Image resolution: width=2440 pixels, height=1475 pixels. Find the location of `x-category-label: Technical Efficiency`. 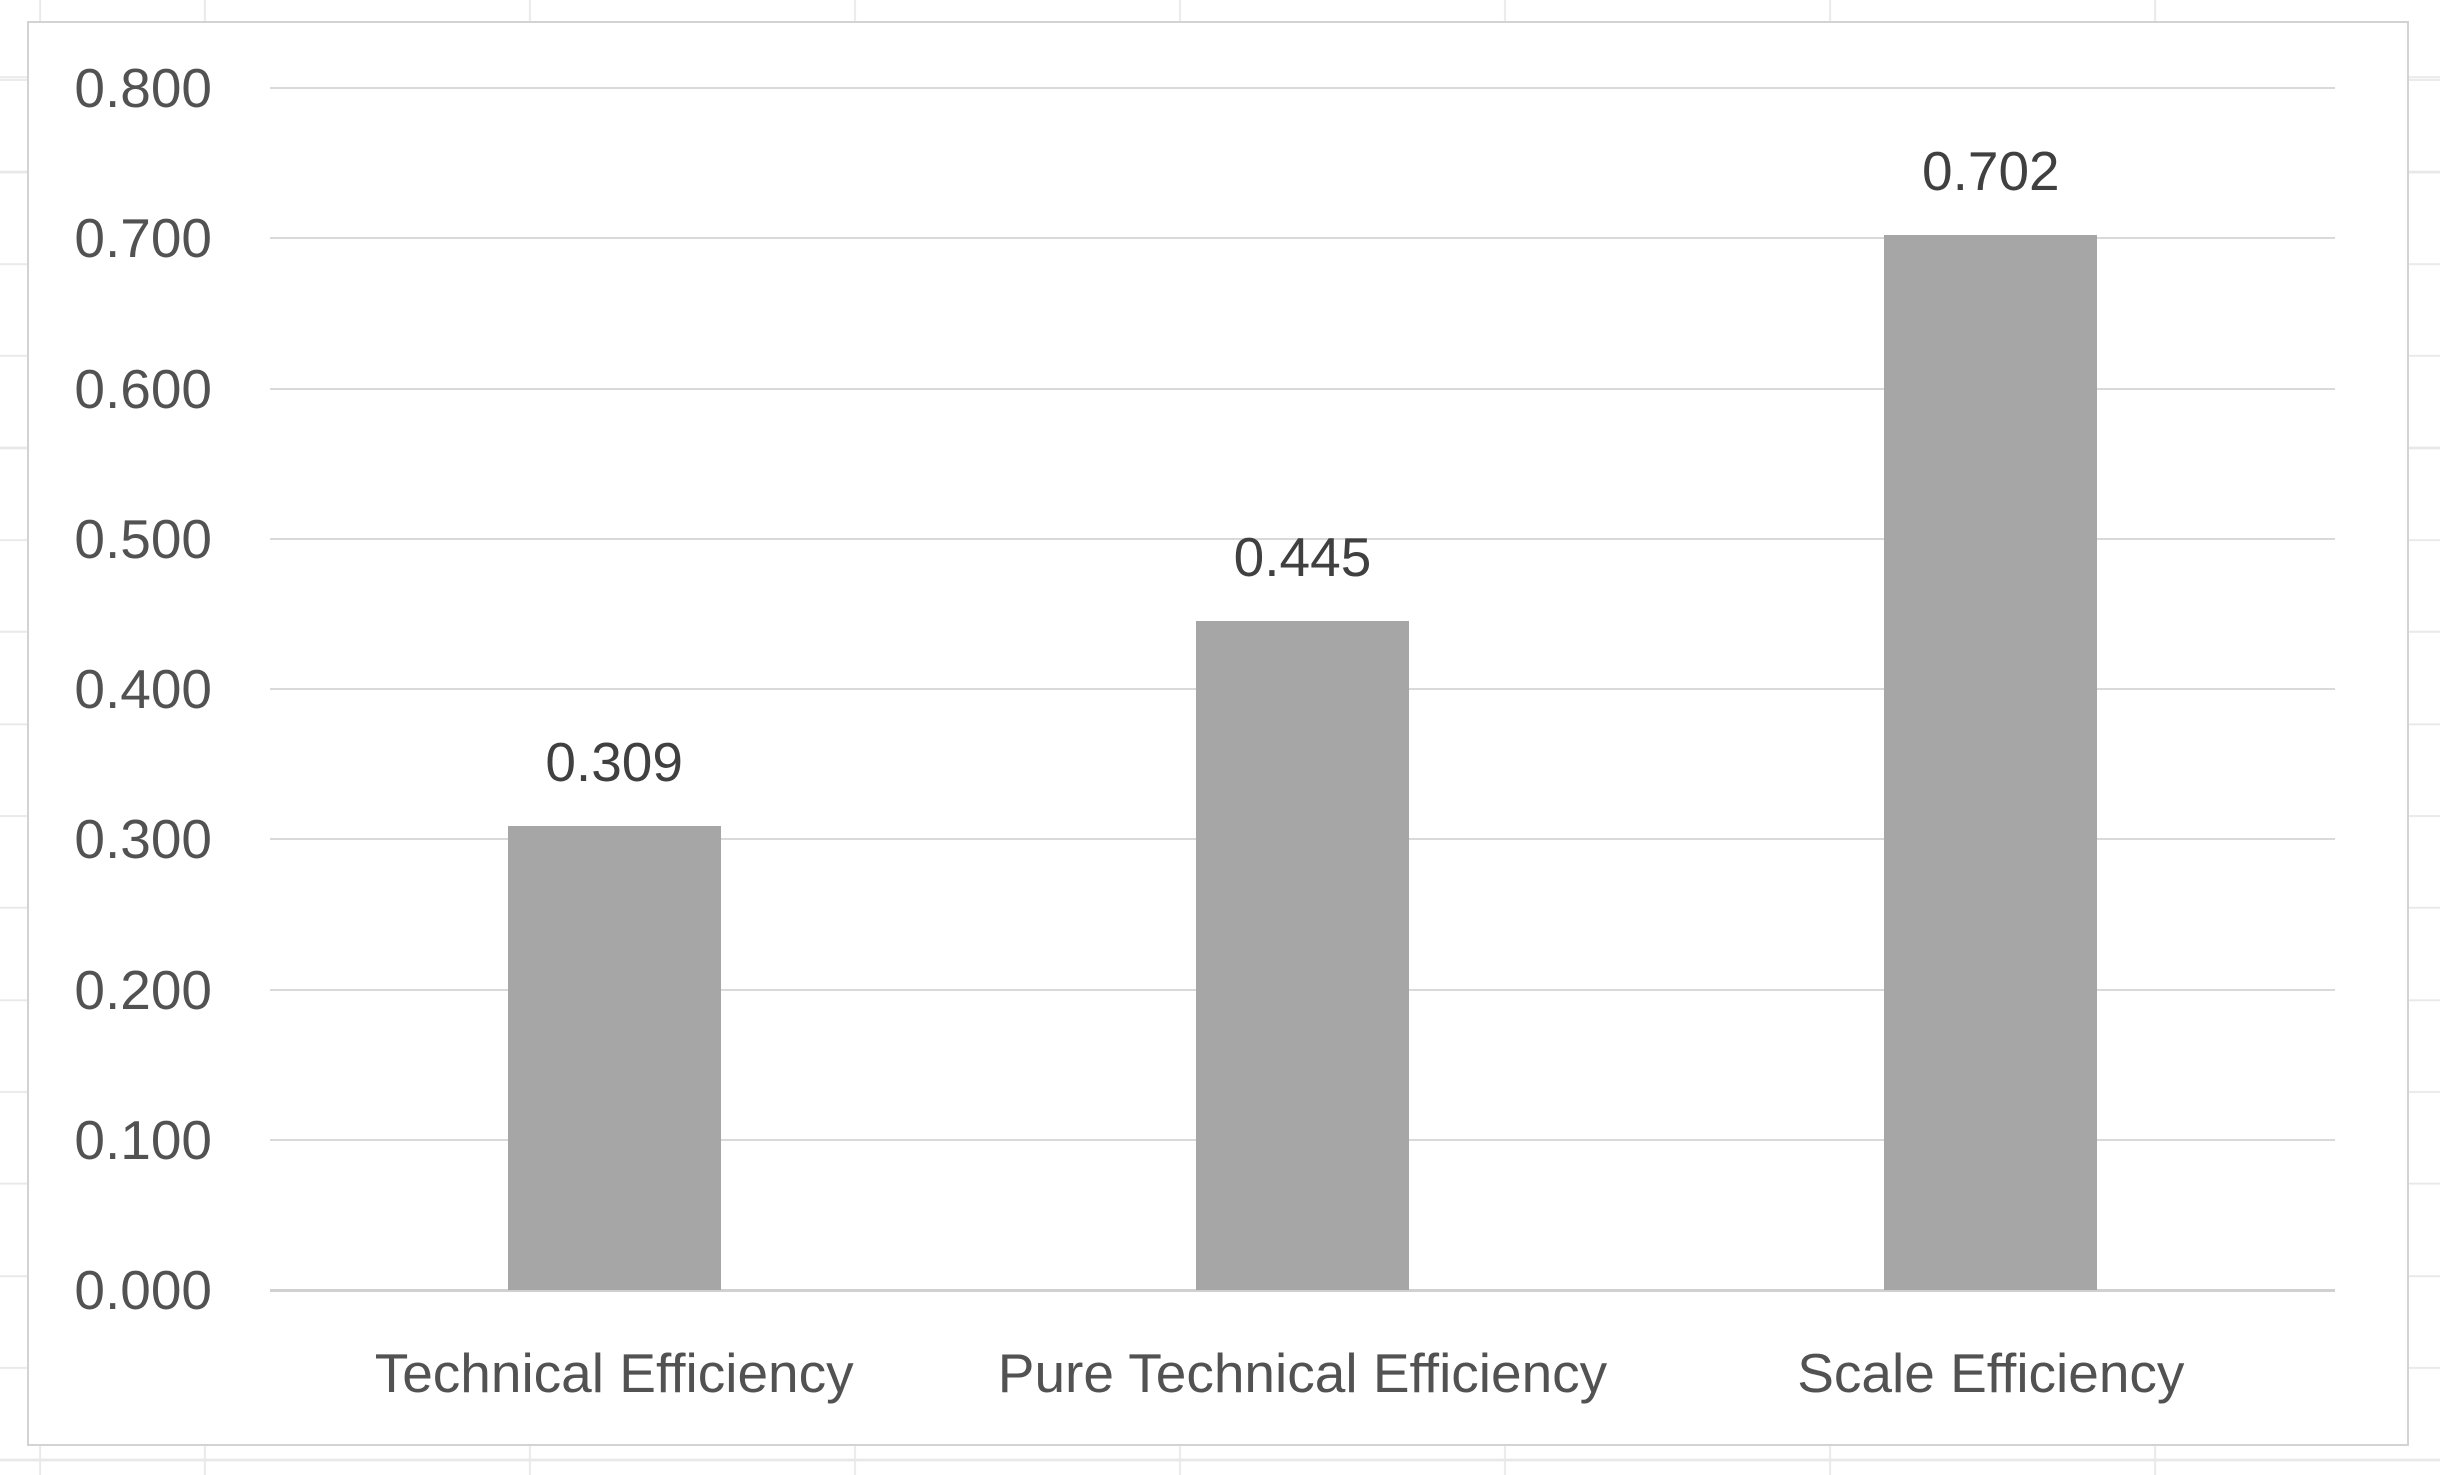

x-category-label: Technical Efficiency is located at coordinates (614, 1373).